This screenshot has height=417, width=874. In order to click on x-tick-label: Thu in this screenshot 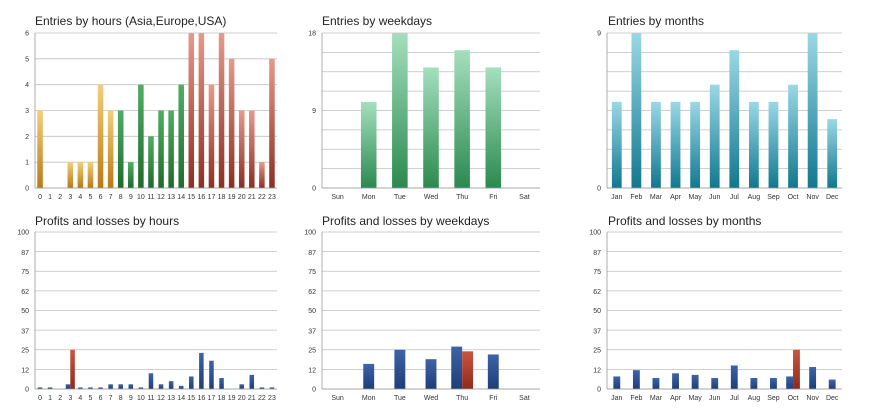, I will do `click(462, 197)`.